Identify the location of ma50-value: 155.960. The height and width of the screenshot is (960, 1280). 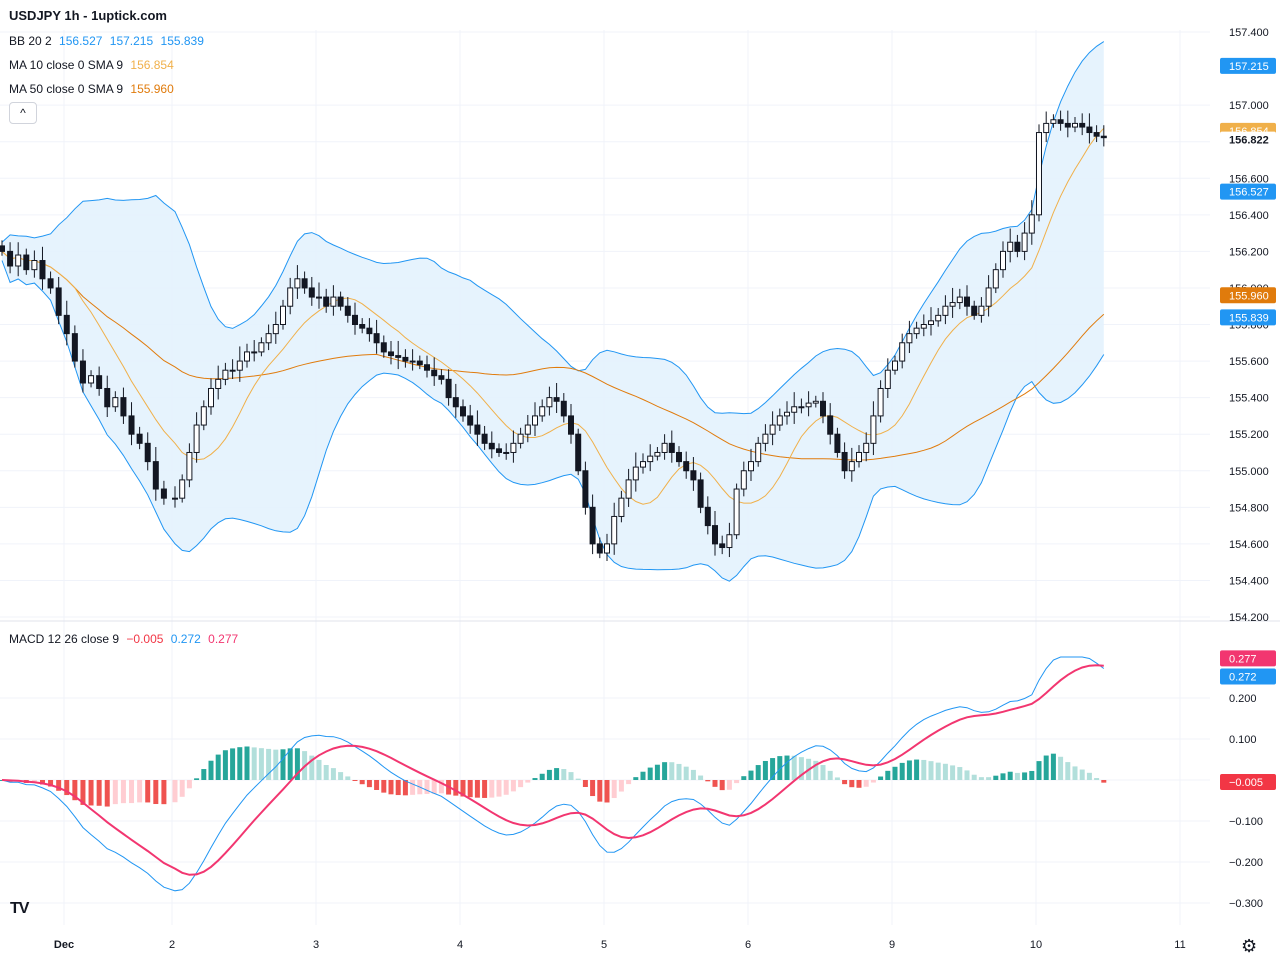
(152, 89).